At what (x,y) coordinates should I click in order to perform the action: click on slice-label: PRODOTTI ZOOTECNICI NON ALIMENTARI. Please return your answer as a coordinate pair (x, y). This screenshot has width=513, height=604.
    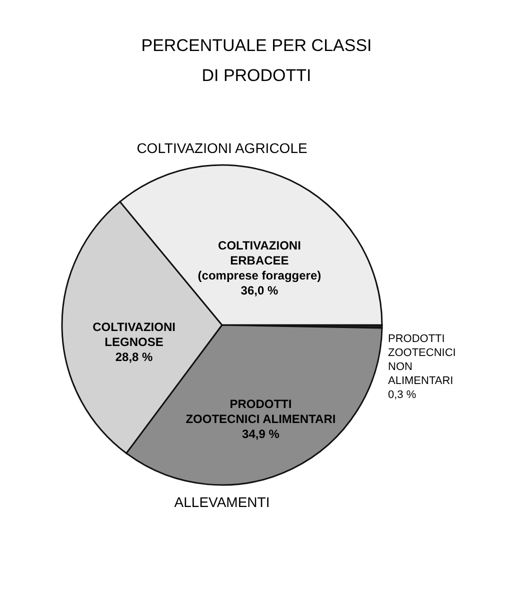
    Looking at the image, I should click on (422, 360).